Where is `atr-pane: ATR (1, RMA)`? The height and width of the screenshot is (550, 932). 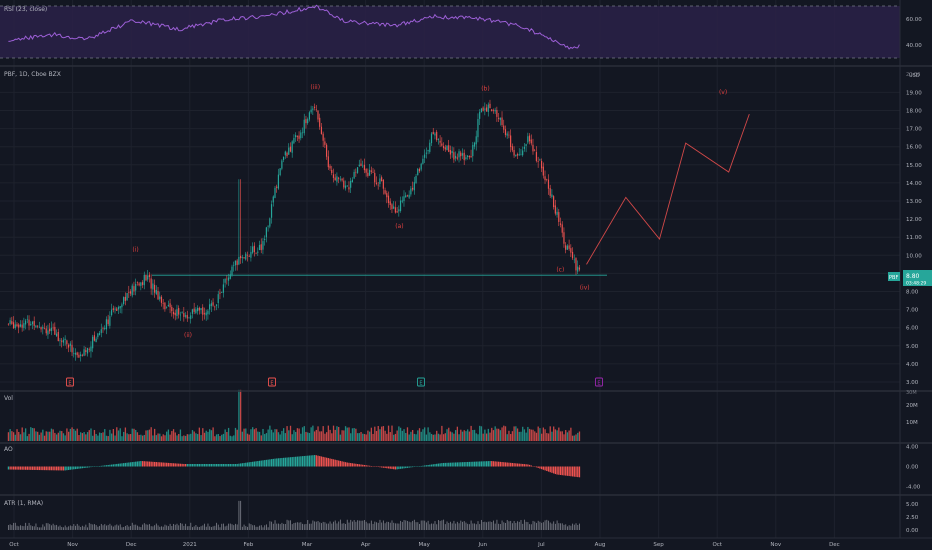
atr-pane: ATR (1, RMA) is located at coordinates (292, 515).